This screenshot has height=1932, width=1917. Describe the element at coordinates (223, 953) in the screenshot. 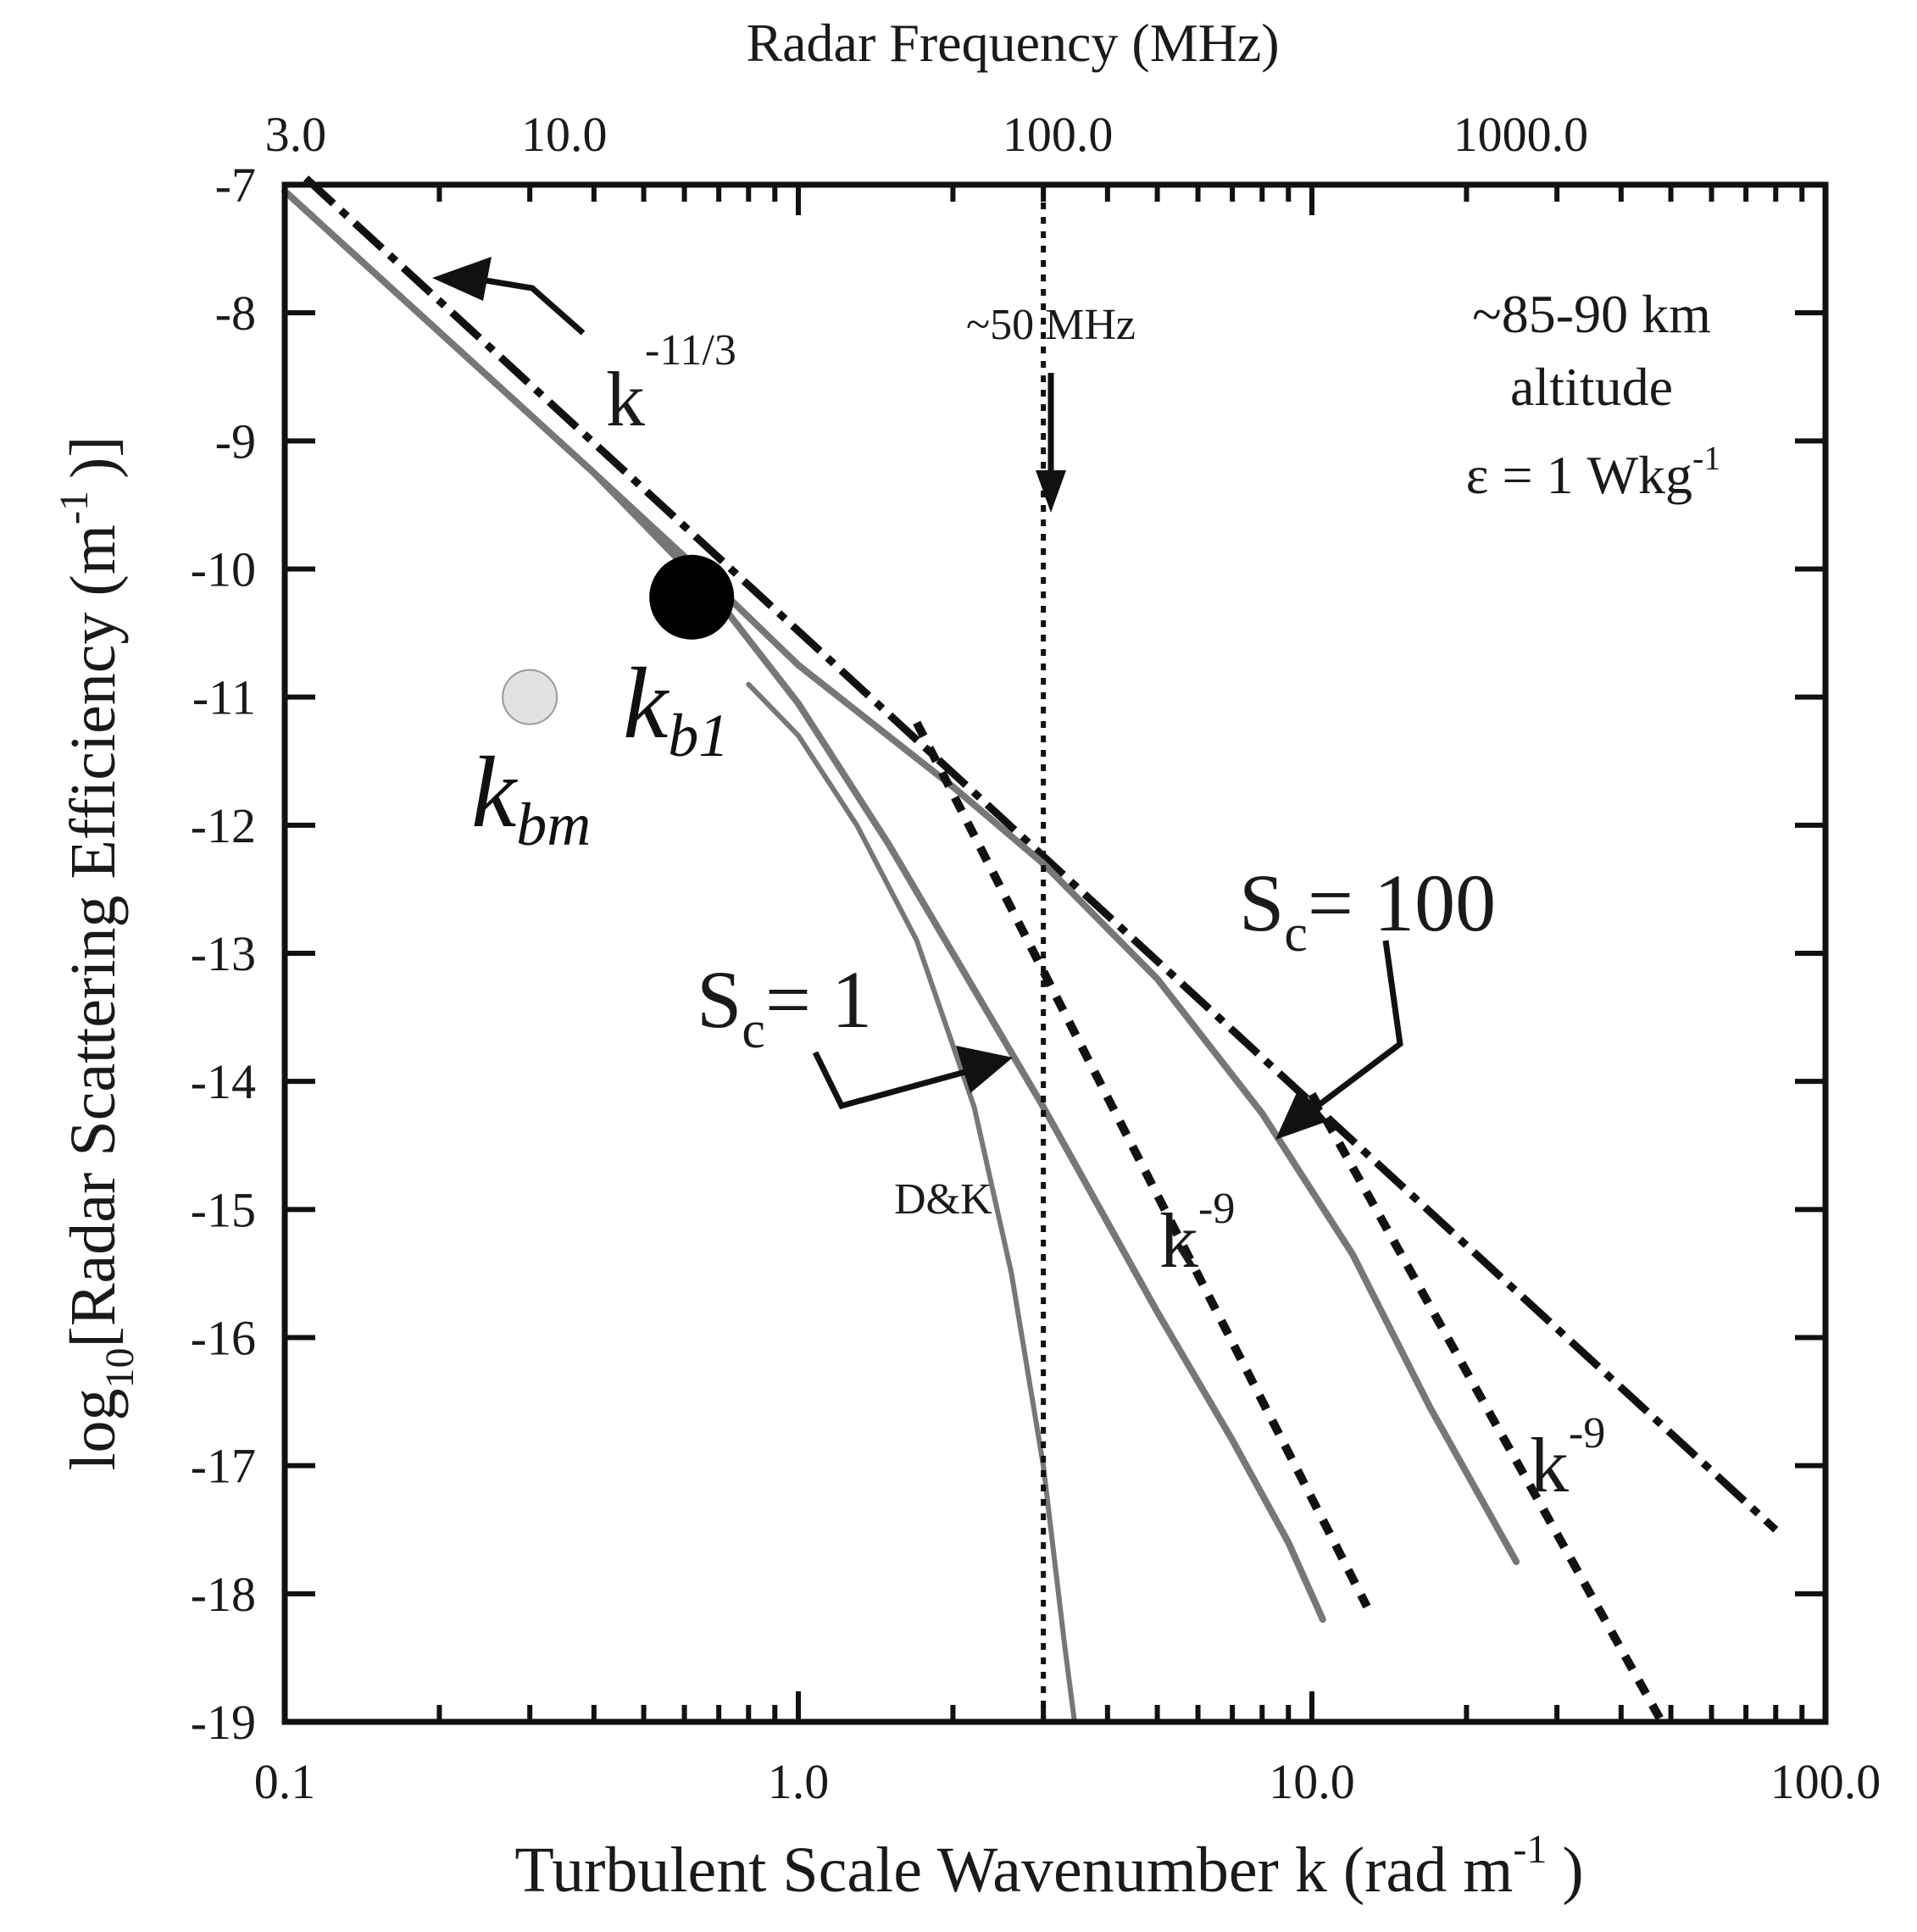

I see `y-tick-label-6: -13` at that location.